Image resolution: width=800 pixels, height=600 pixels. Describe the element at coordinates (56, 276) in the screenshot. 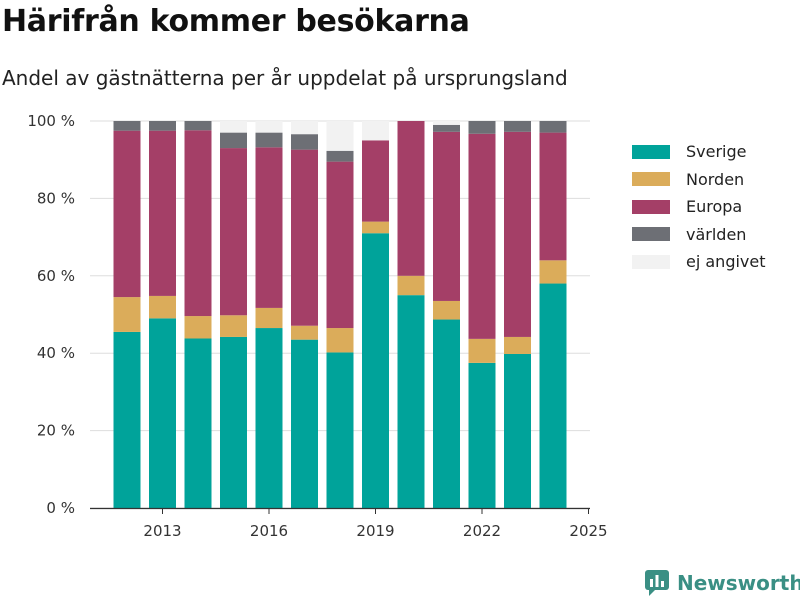

I see `y-tick-label: 60 %` at that location.